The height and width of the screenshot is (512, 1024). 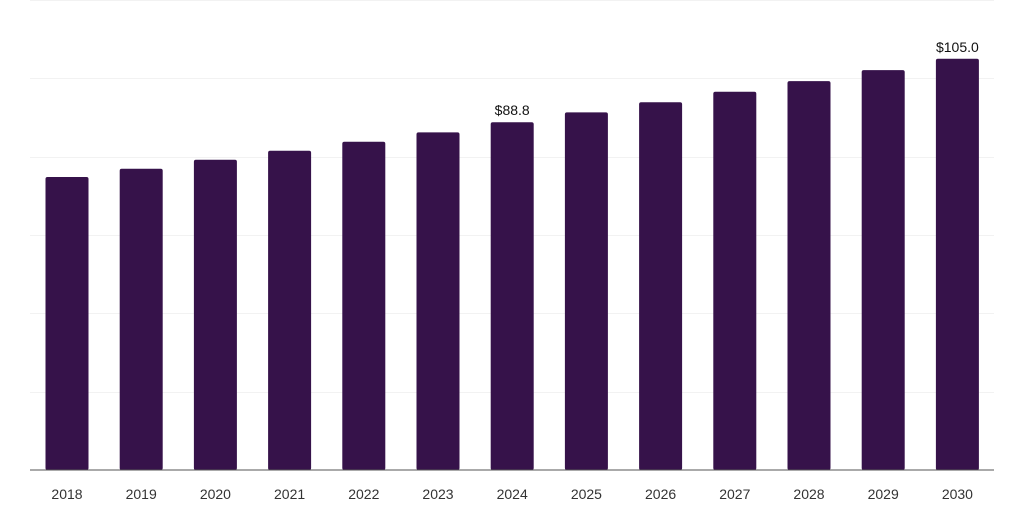 I want to click on x-tick-label-2021: 2021, so click(x=289, y=494).